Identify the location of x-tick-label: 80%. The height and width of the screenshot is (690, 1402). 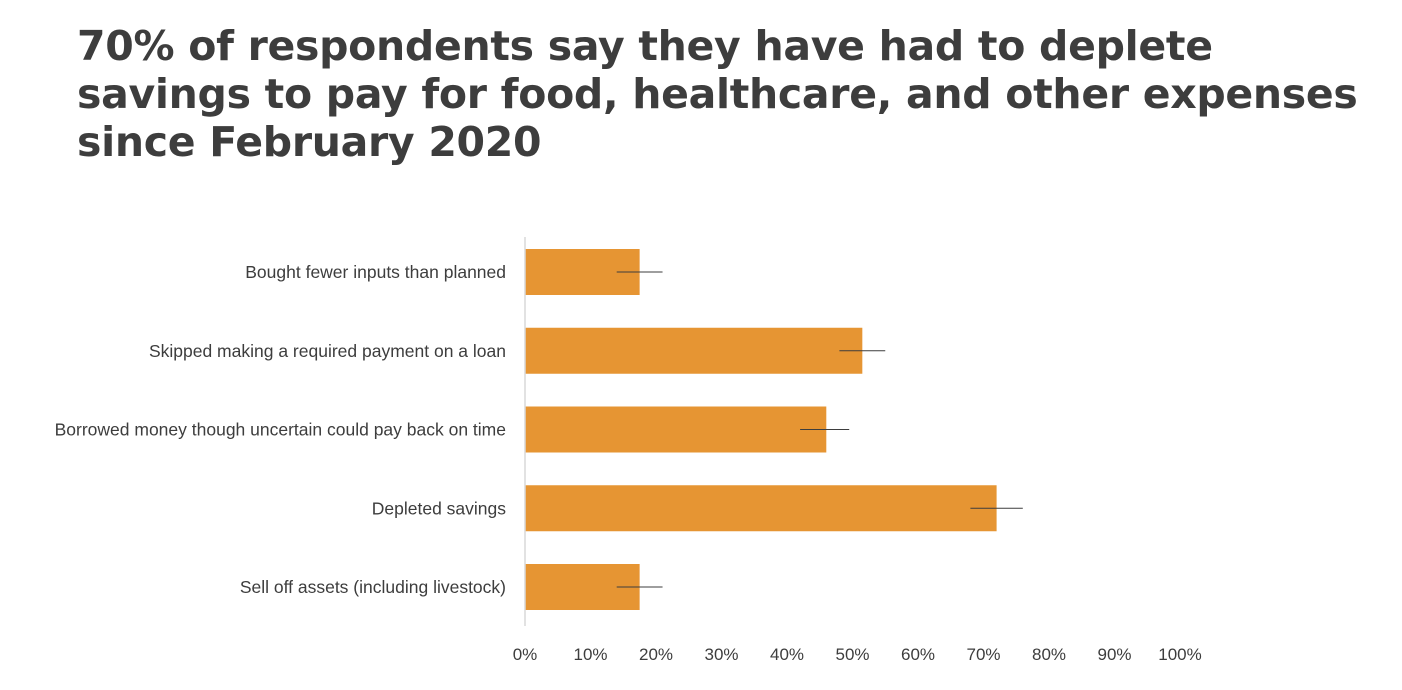
(1049, 654).